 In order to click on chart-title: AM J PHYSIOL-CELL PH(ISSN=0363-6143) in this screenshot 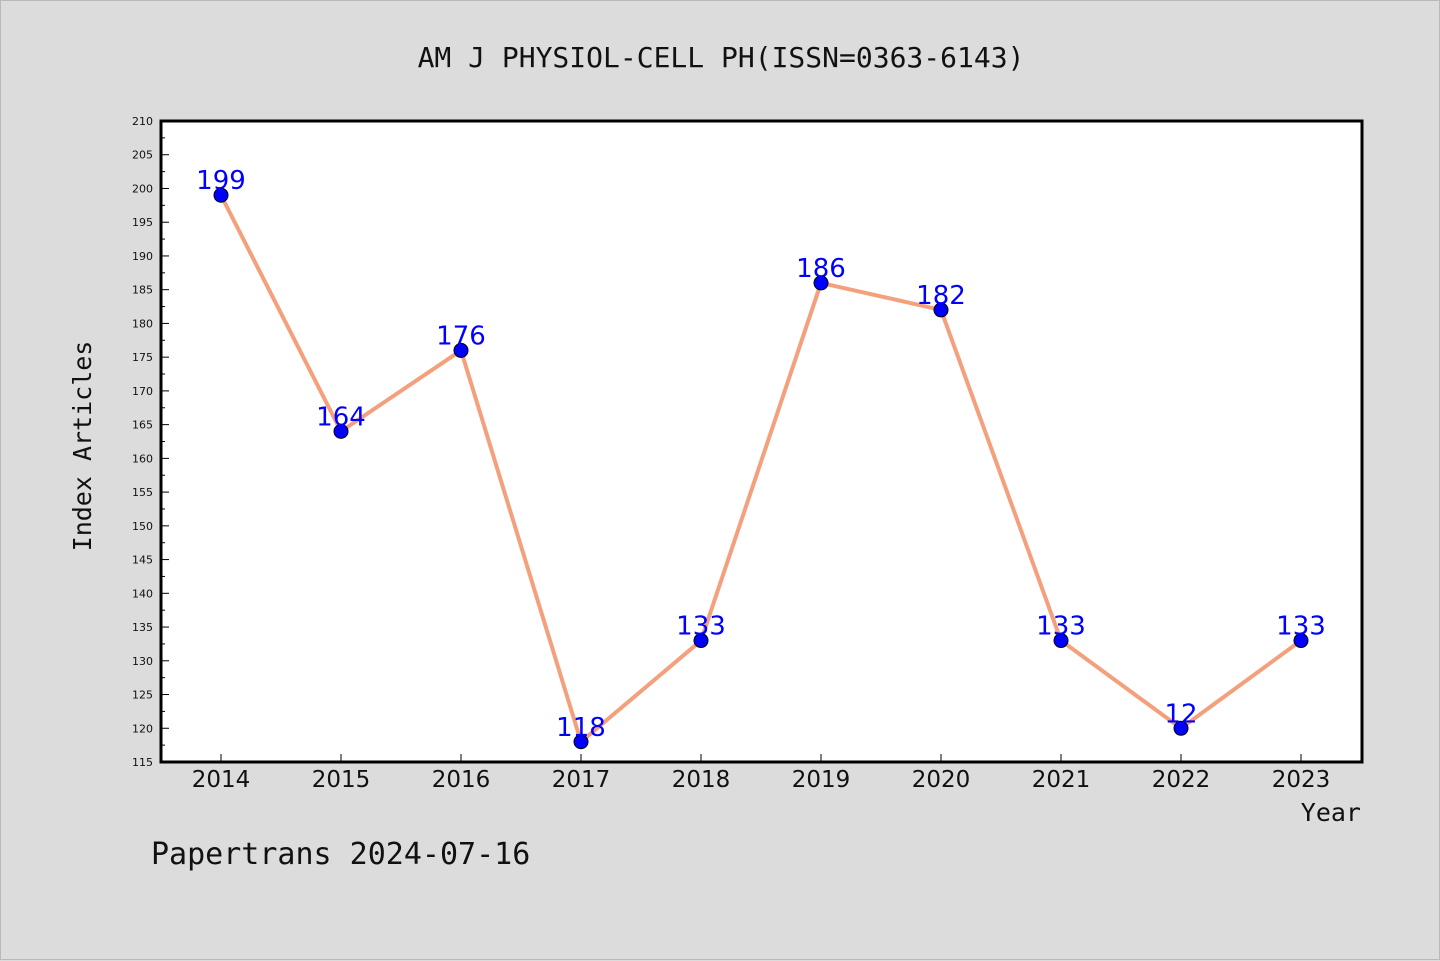, I will do `click(721, 57)`.